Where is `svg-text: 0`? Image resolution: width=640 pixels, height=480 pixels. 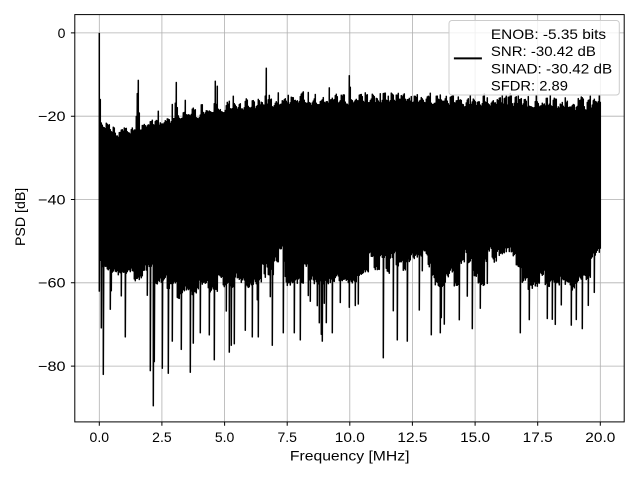
svg-text: 0 is located at coordinates (62, 33).